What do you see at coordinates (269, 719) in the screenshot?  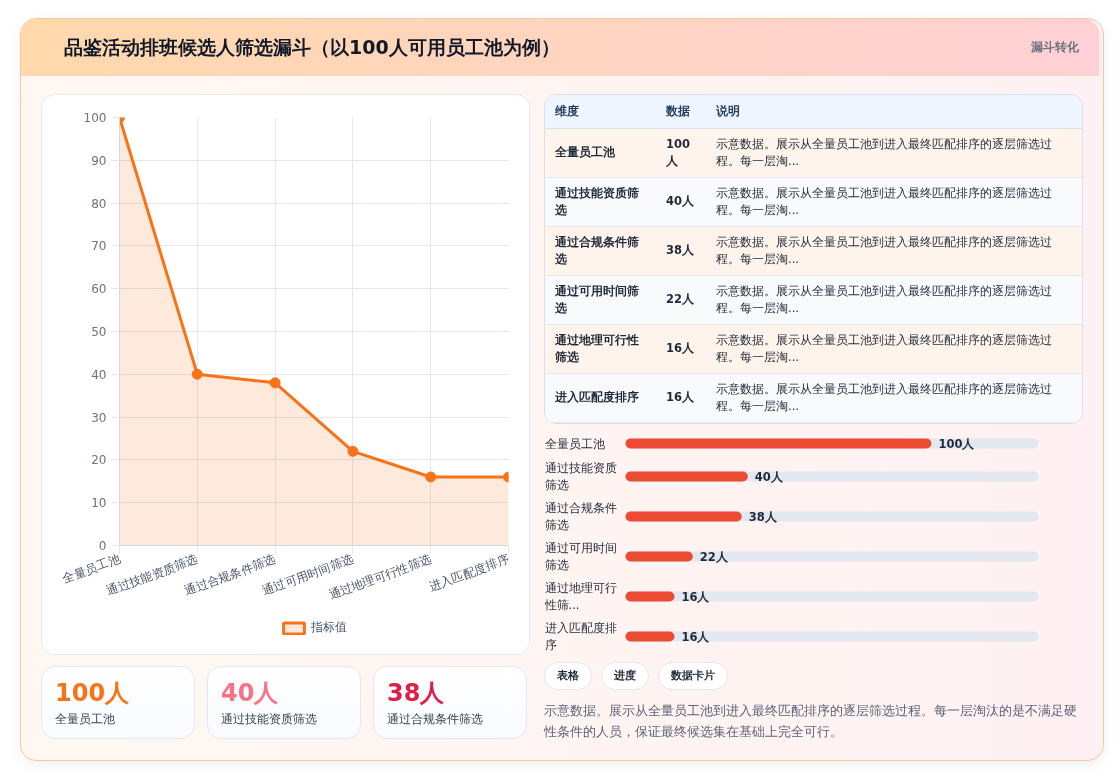 I see `category-label: 通过技能资质筛选` at bounding box center [269, 719].